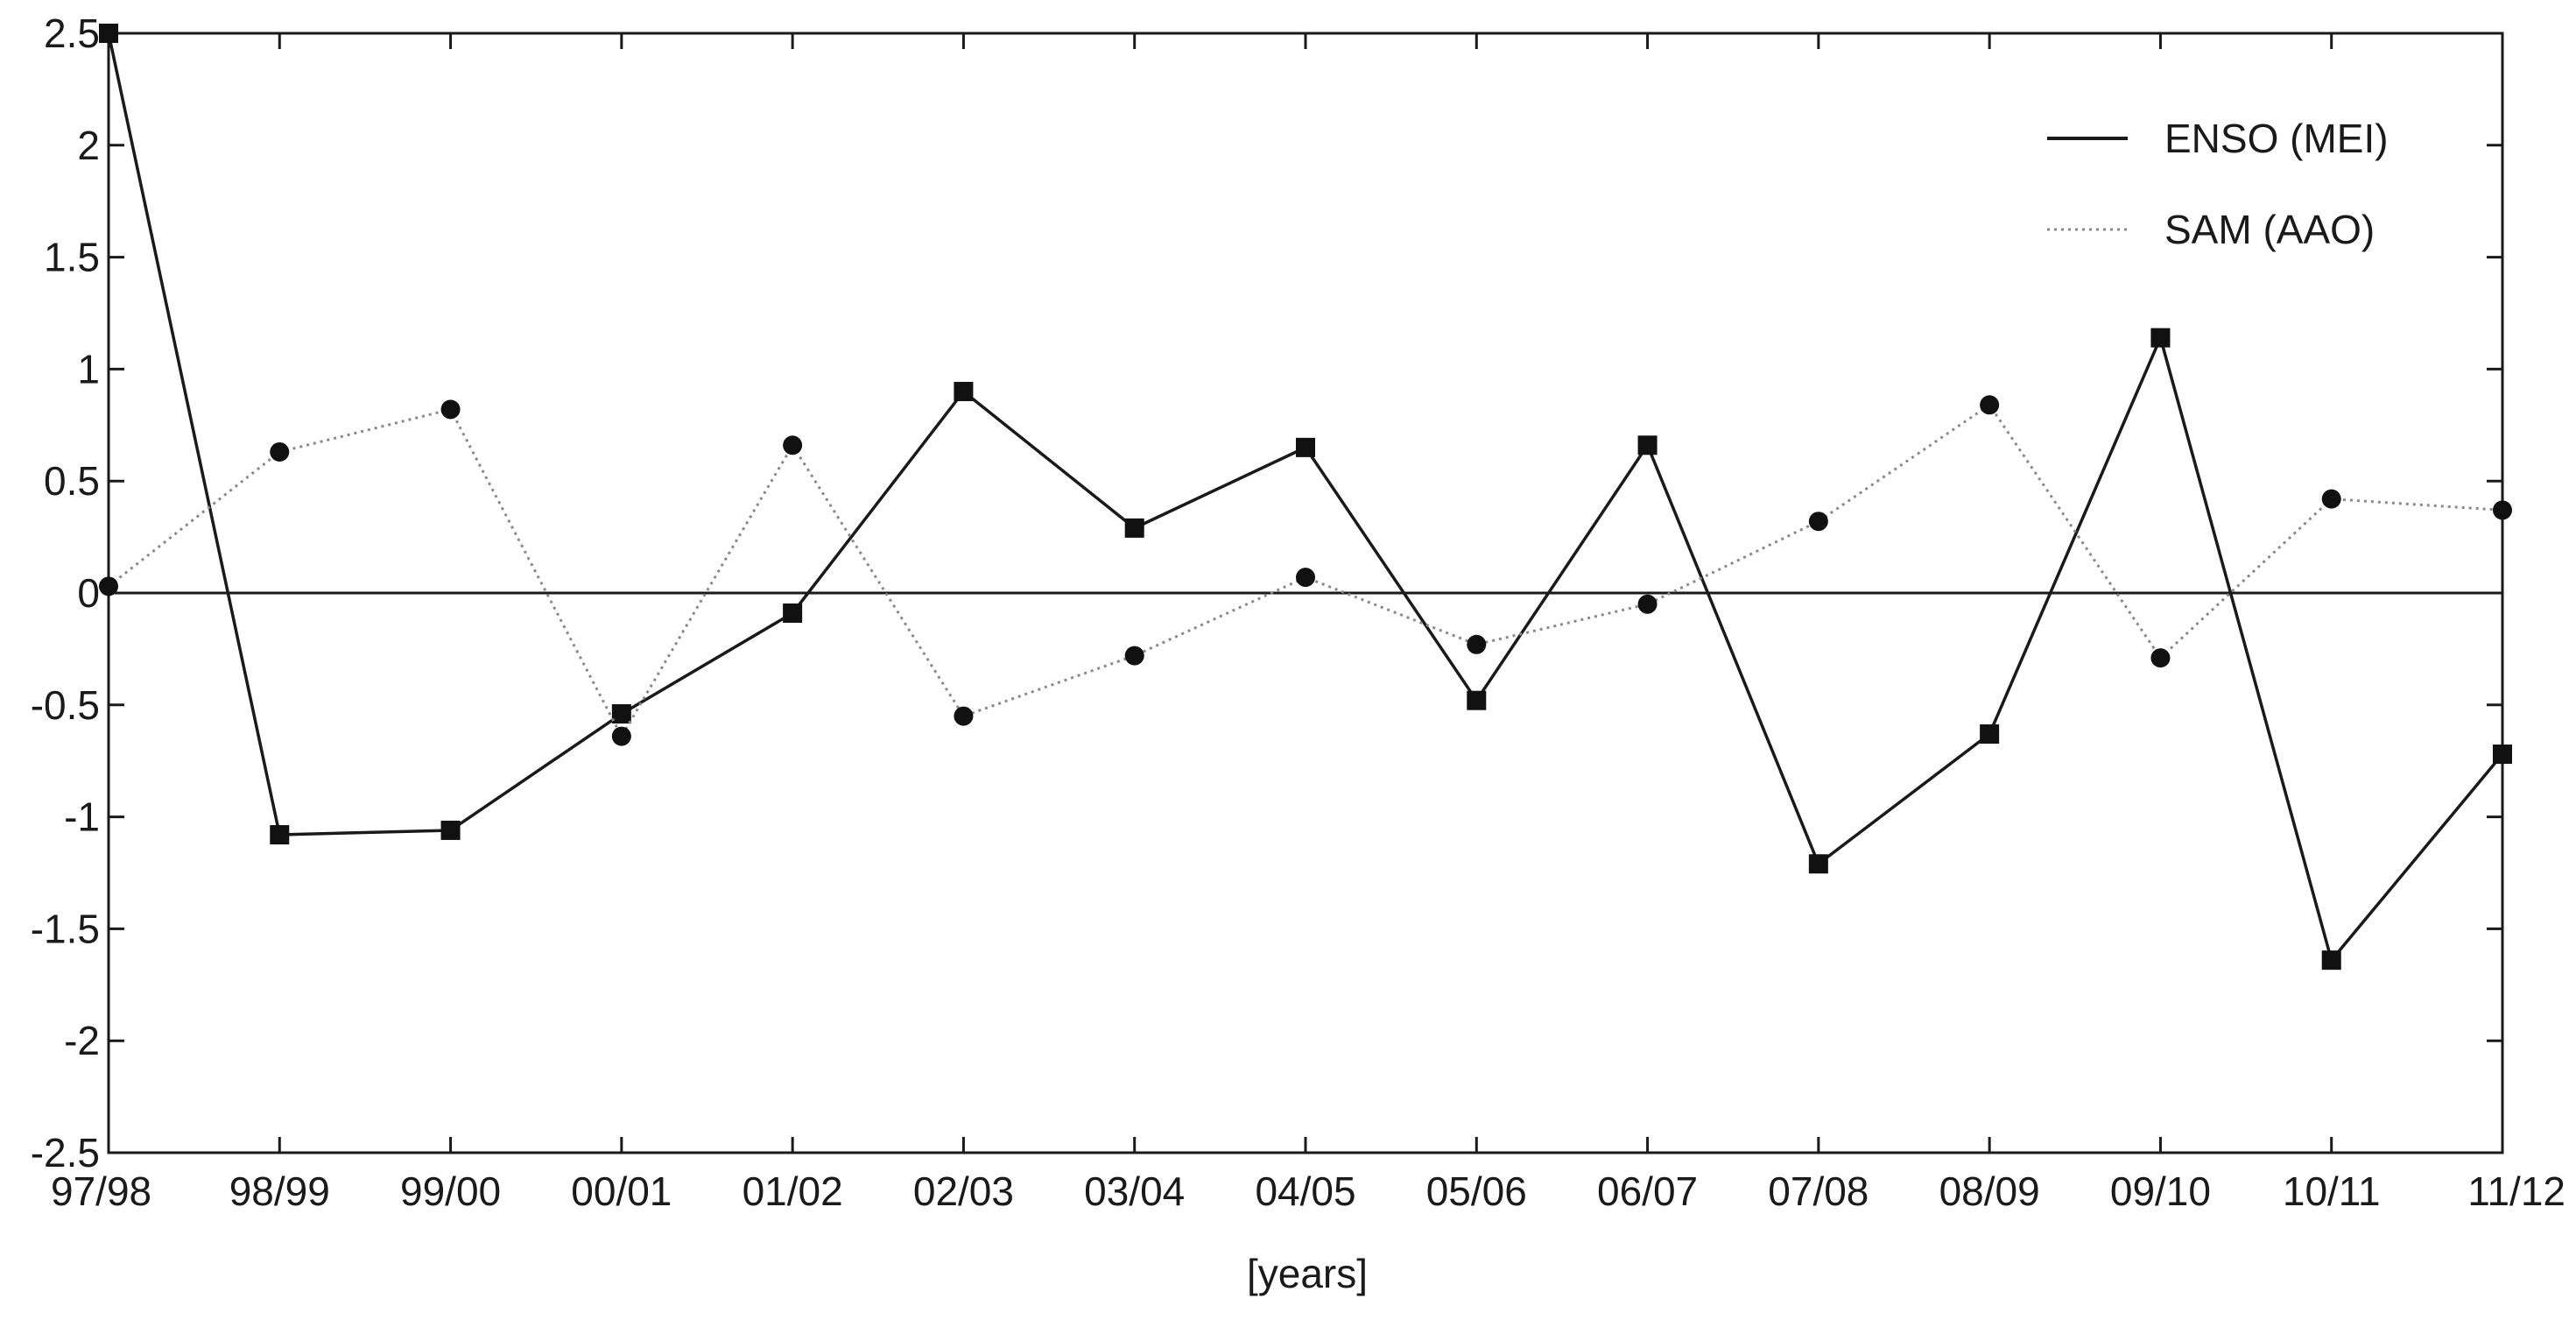  I want to click on legend: ENSO (MEI) SAM (AAO), so click(2218, 184).